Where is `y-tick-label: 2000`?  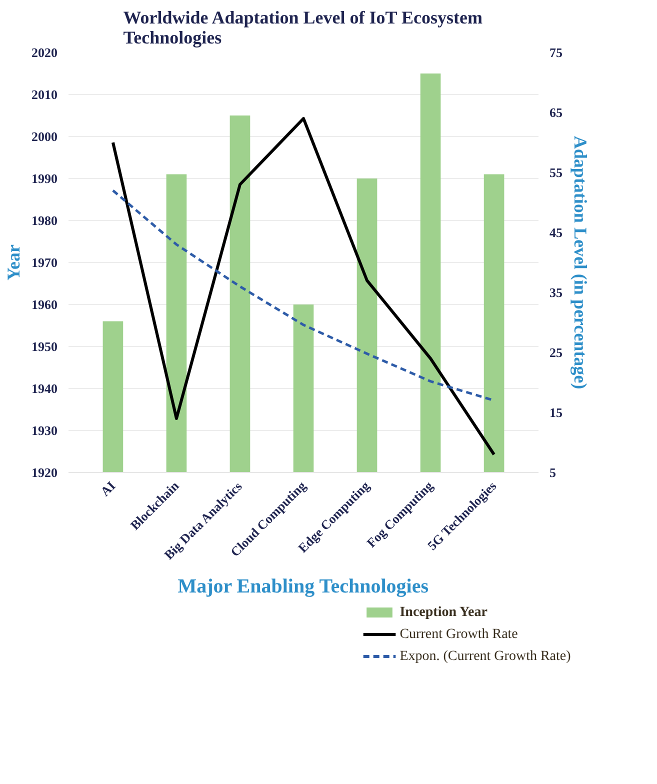
y-tick-label: 2000 is located at coordinates (45, 136).